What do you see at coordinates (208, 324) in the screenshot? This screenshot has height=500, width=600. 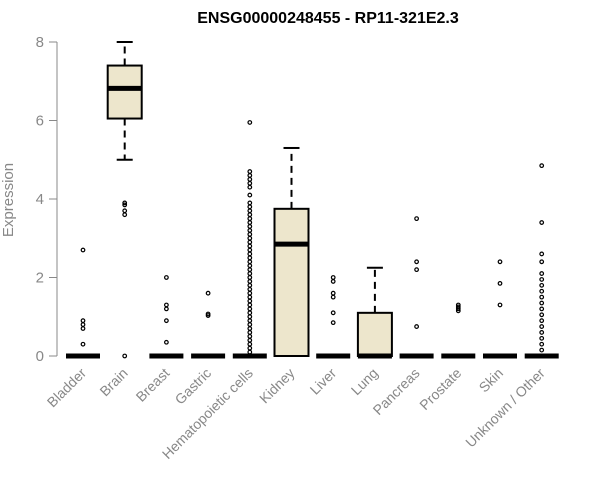 I see `box-gastric` at bounding box center [208, 324].